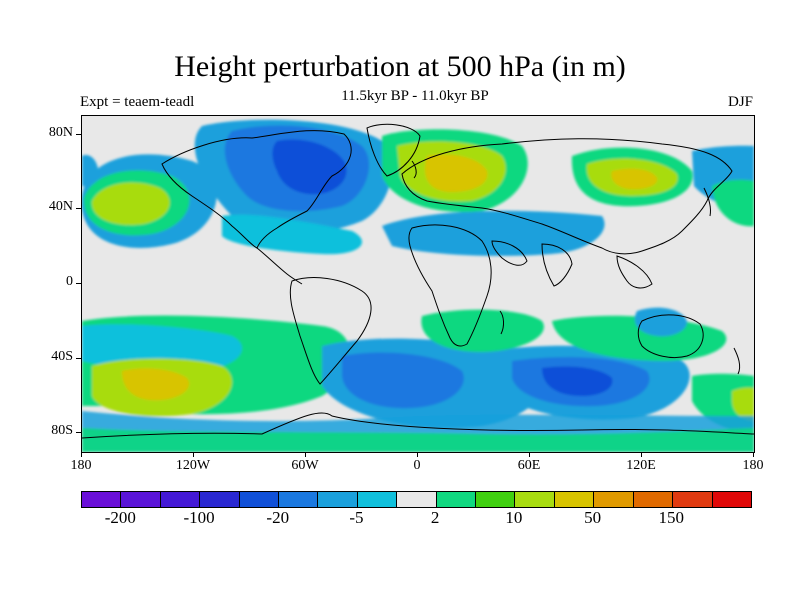  I want to click on coastline-antarctica, so click(418, 425).